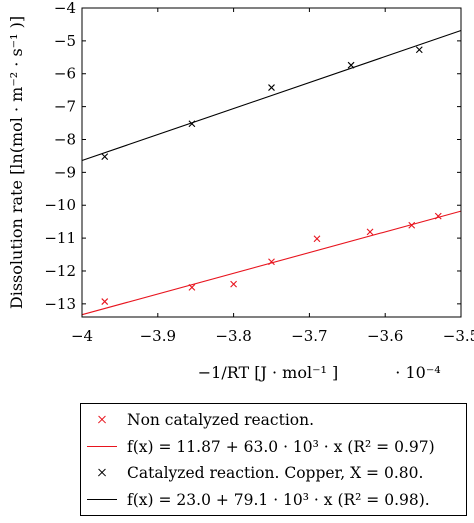 Image resolution: width=474 pixels, height=523 pixels. I want to click on y-tick-label: −8, so click(65, 139).